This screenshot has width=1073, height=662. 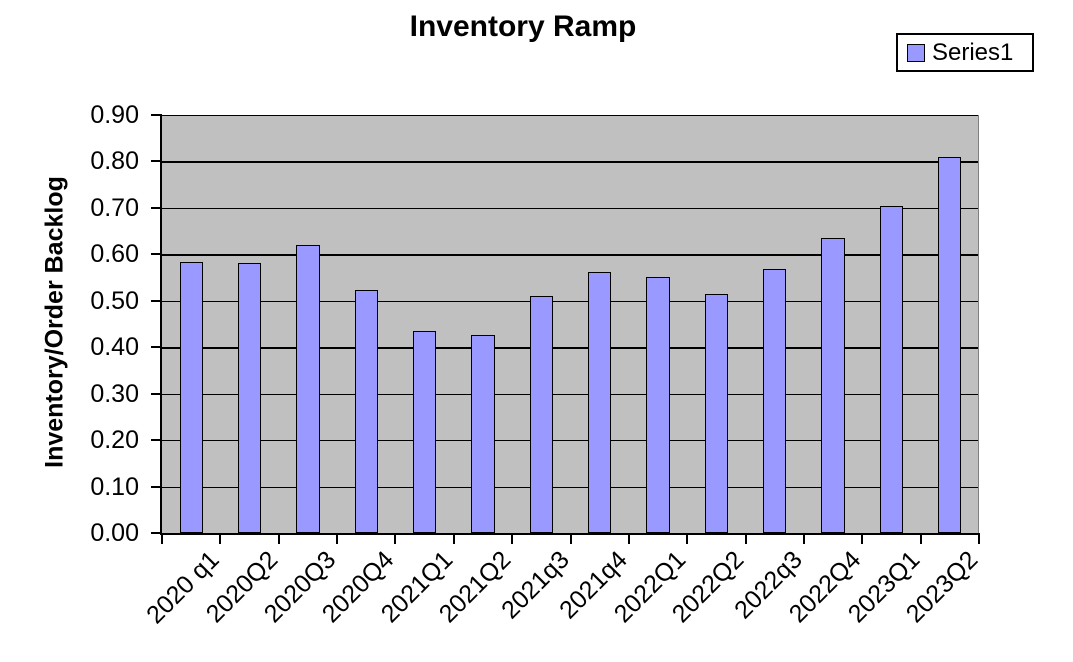 I want to click on bar-2023q2, so click(x=950, y=344).